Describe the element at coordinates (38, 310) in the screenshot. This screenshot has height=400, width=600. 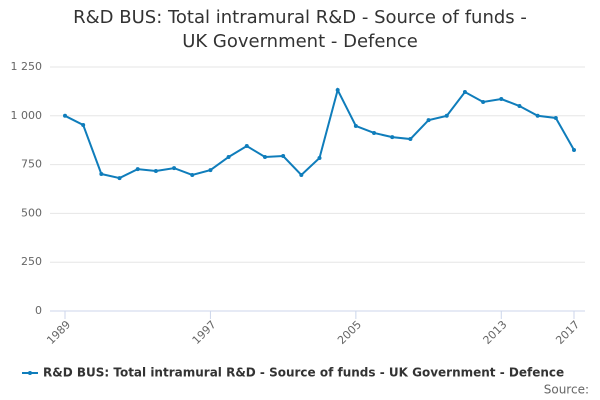
I see `y-tick-label: 0` at that location.